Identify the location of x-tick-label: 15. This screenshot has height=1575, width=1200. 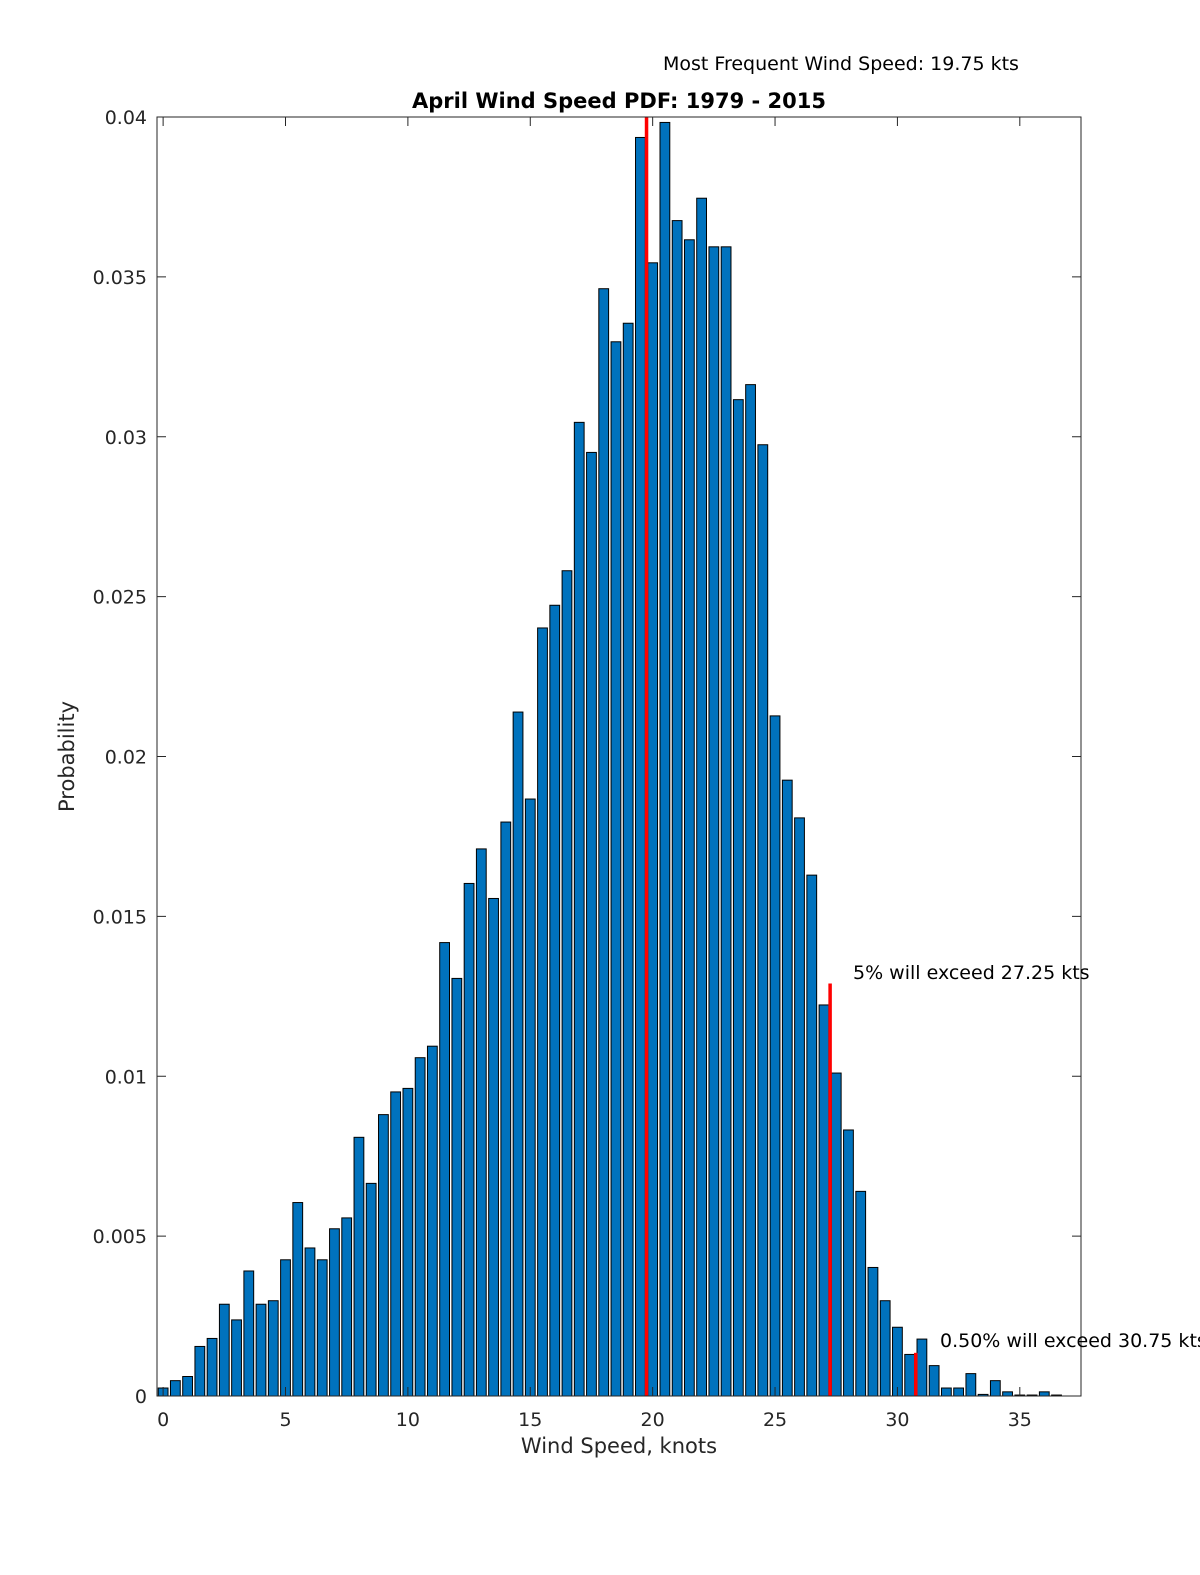
(530, 1420).